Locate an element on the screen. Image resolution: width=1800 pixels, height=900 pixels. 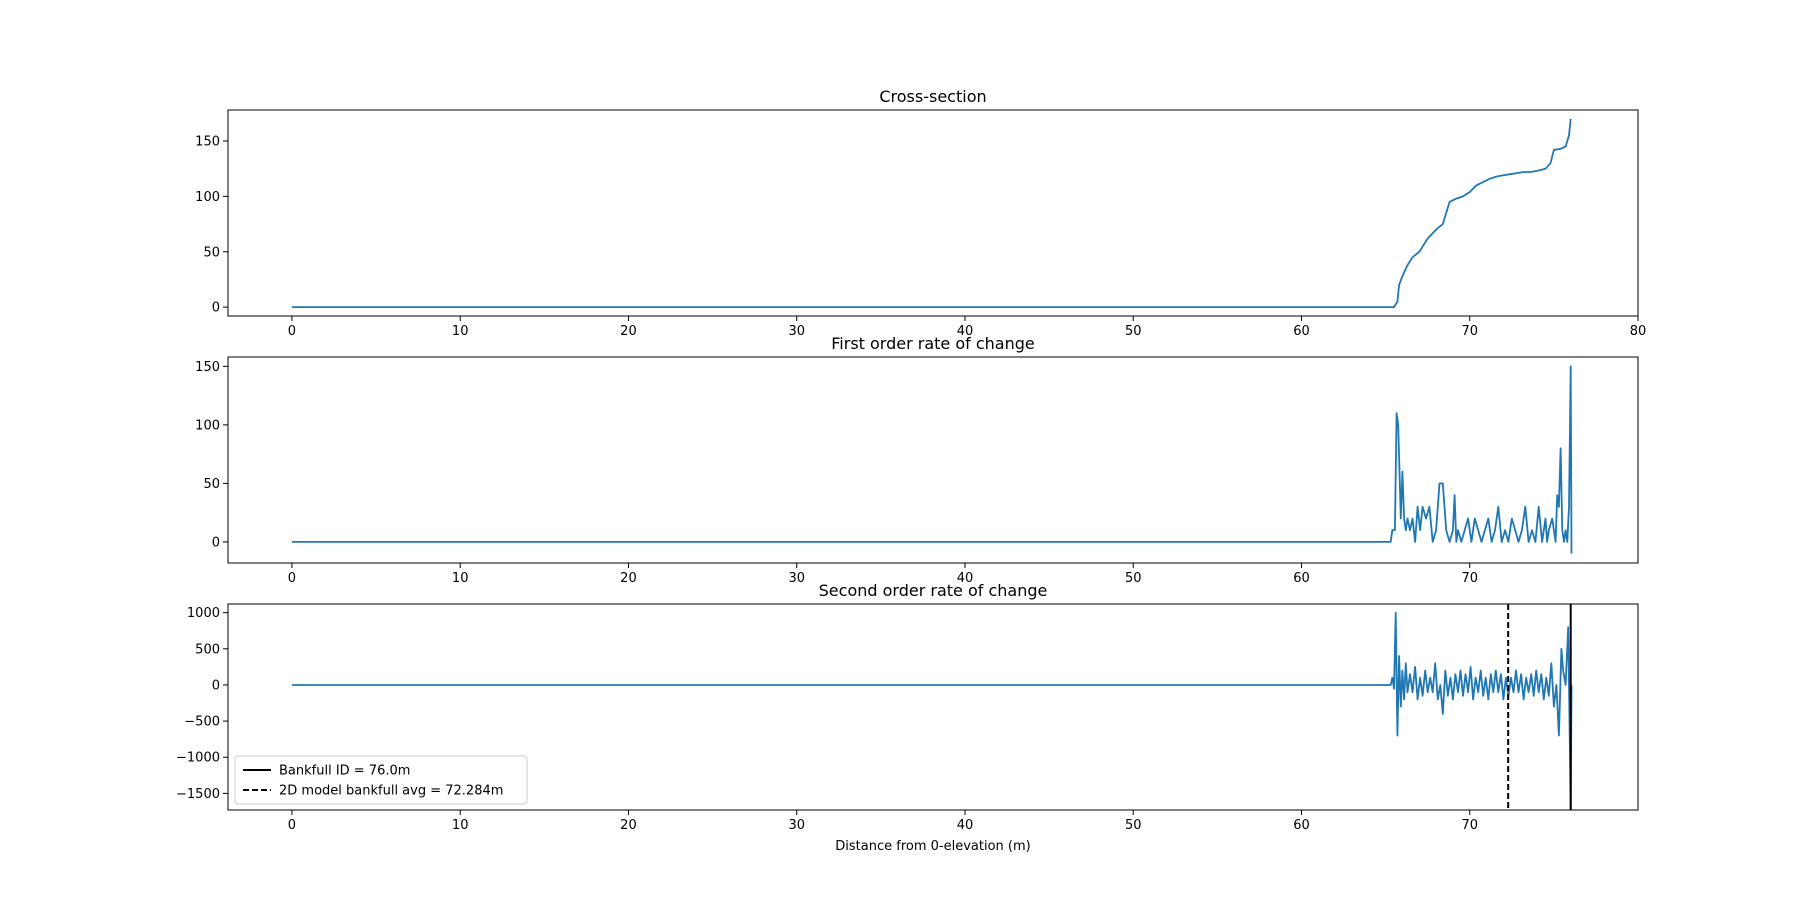
legend-box is located at coordinates (381, 780).